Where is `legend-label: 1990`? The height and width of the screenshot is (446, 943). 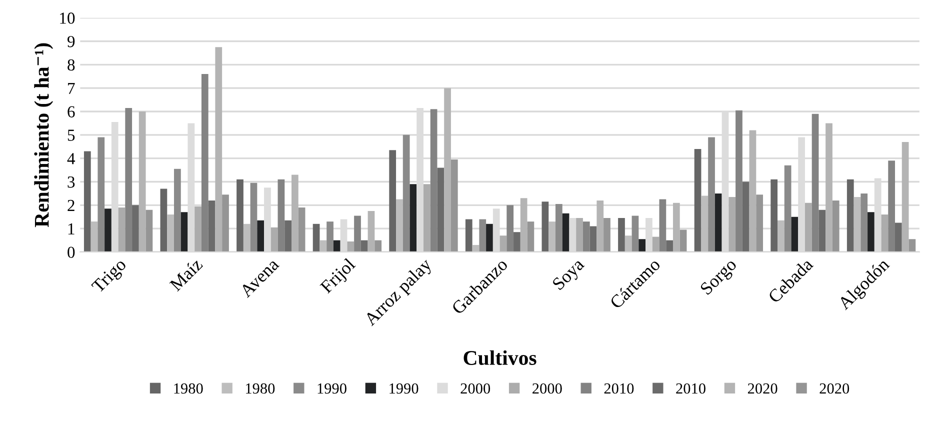
legend-label: 1990 is located at coordinates (404, 388).